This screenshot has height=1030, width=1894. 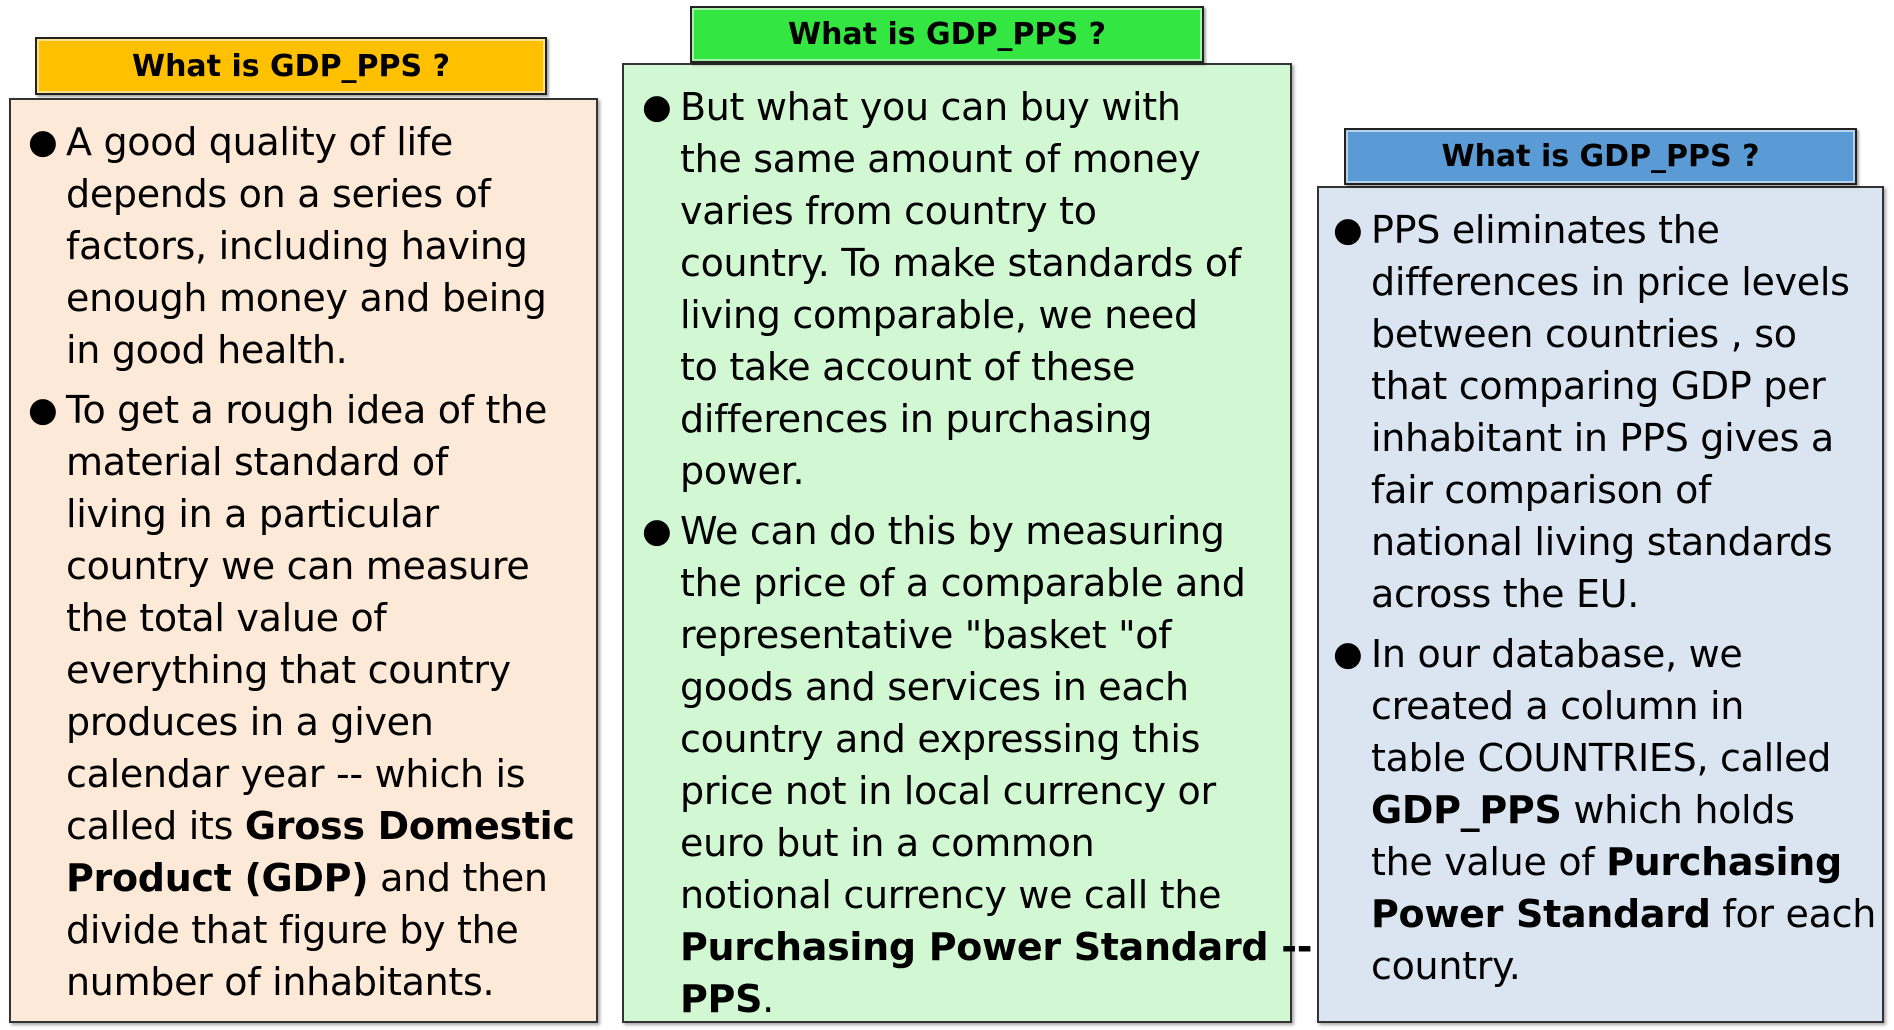 I want to click on panel-2-title-tab: What is GDP_PPS ?, so click(x=947, y=34).